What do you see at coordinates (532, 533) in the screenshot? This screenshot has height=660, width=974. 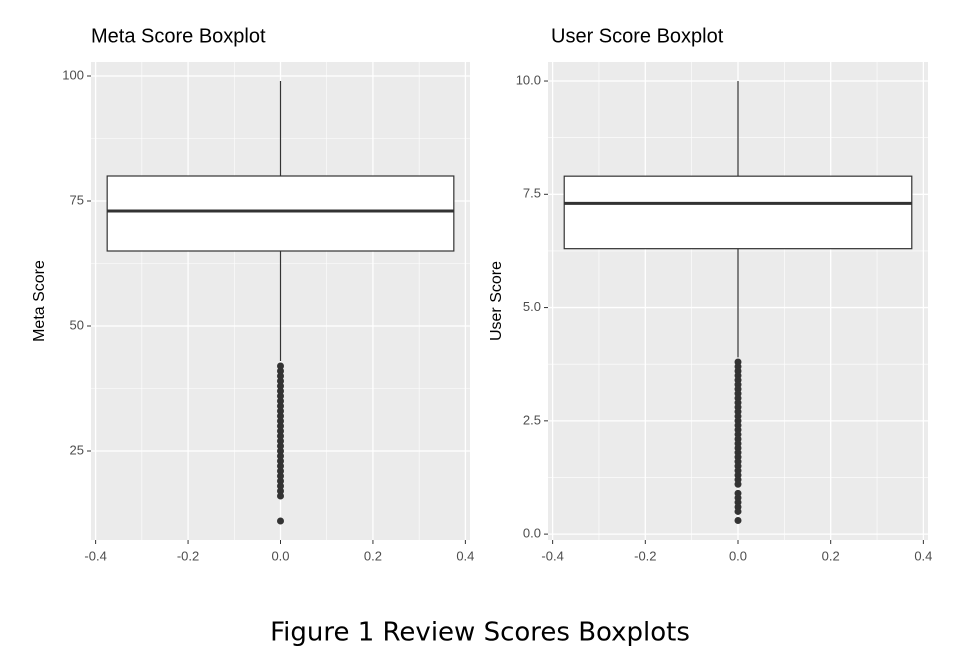 I see `y-tick-label: 0.0` at bounding box center [532, 533].